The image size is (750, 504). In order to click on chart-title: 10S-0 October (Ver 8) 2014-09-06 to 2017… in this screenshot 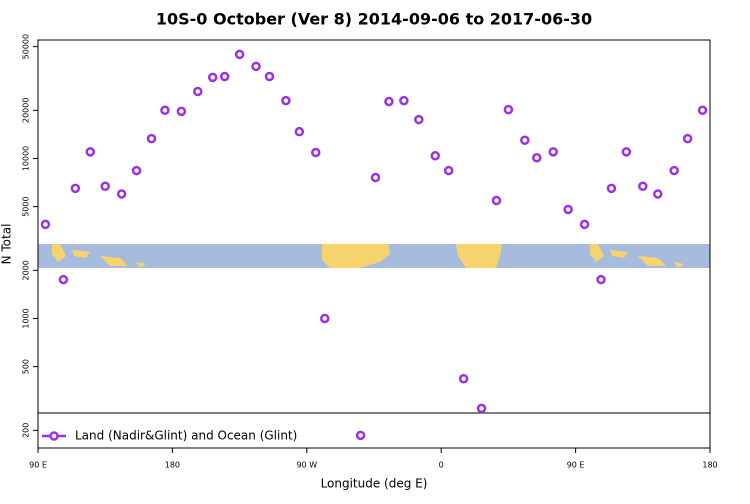, I will do `click(374, 19)`.